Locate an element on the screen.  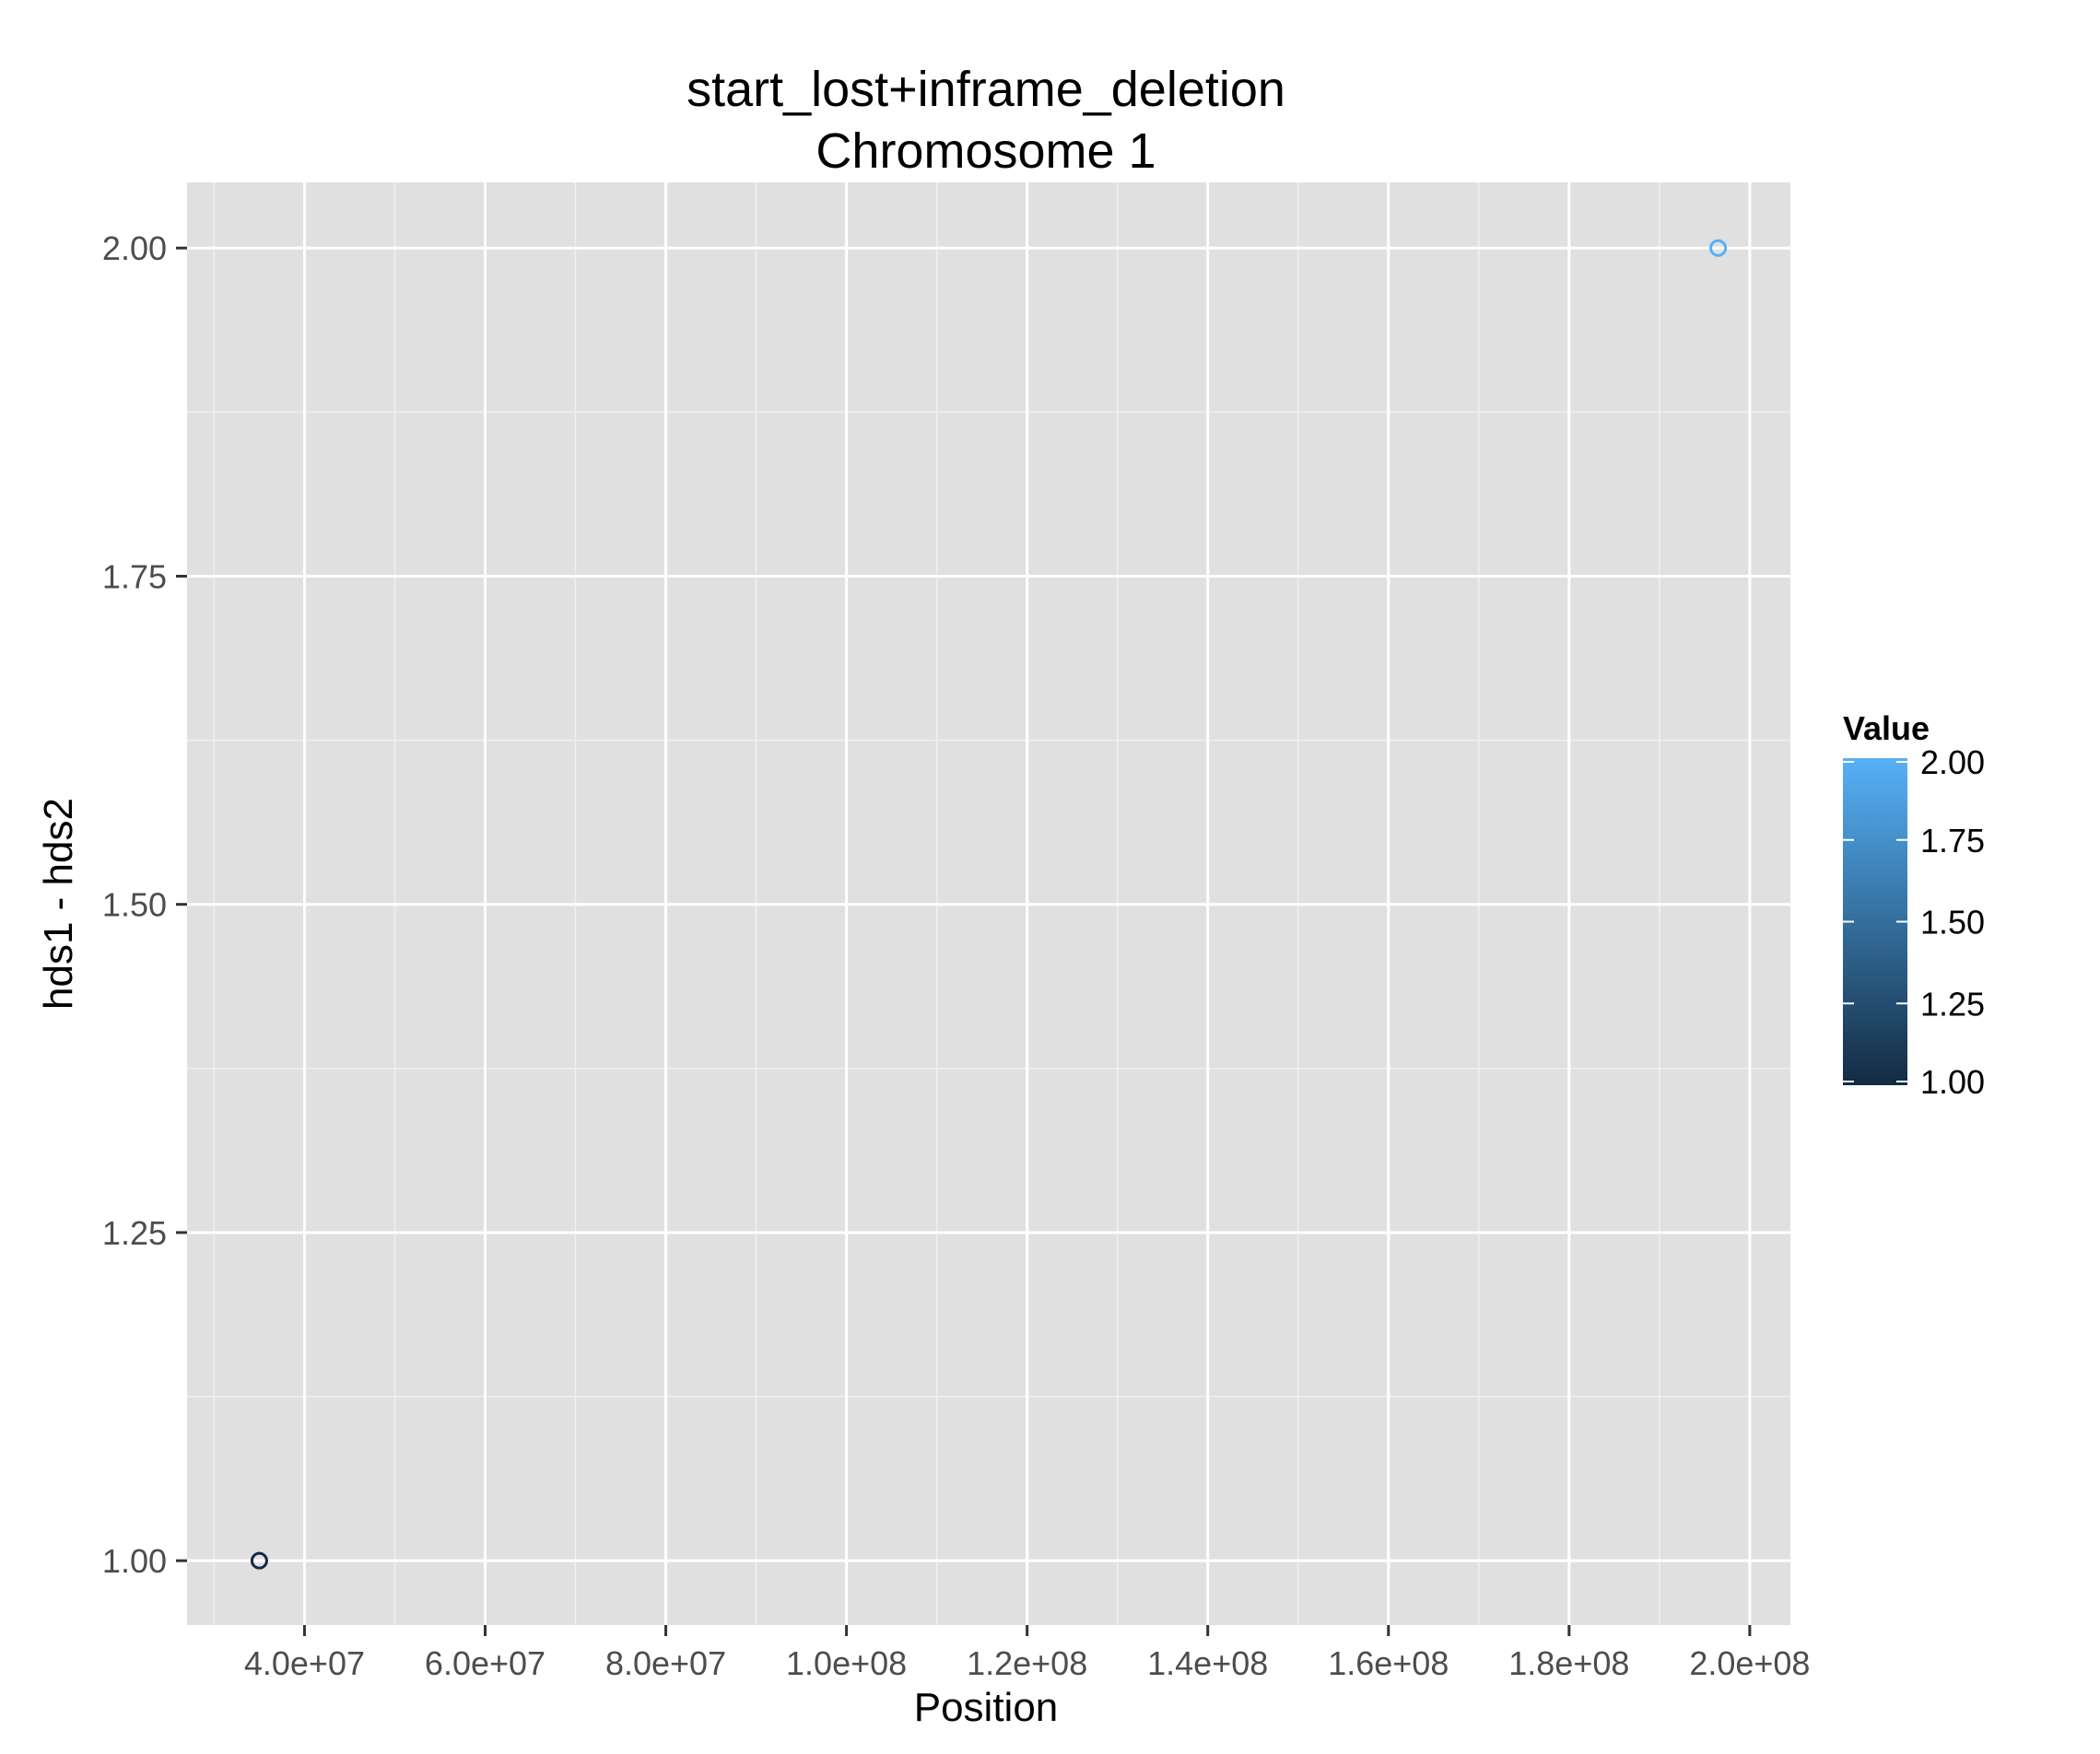
legend-title: Value is located at coordinates (1887, 728).